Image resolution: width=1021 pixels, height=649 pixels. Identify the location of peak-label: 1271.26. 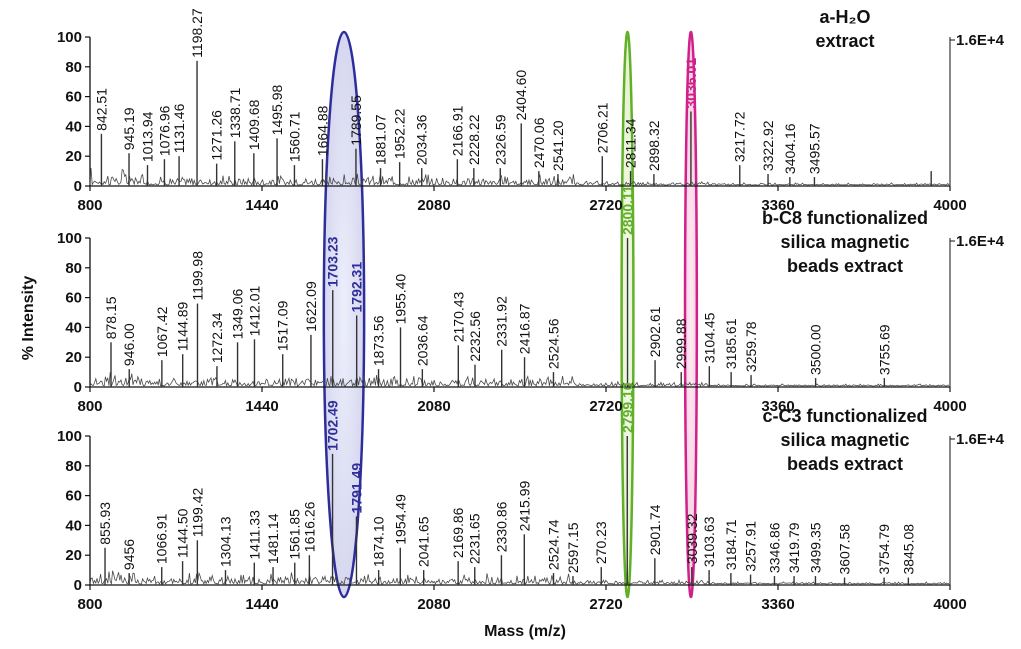
(217, 135).